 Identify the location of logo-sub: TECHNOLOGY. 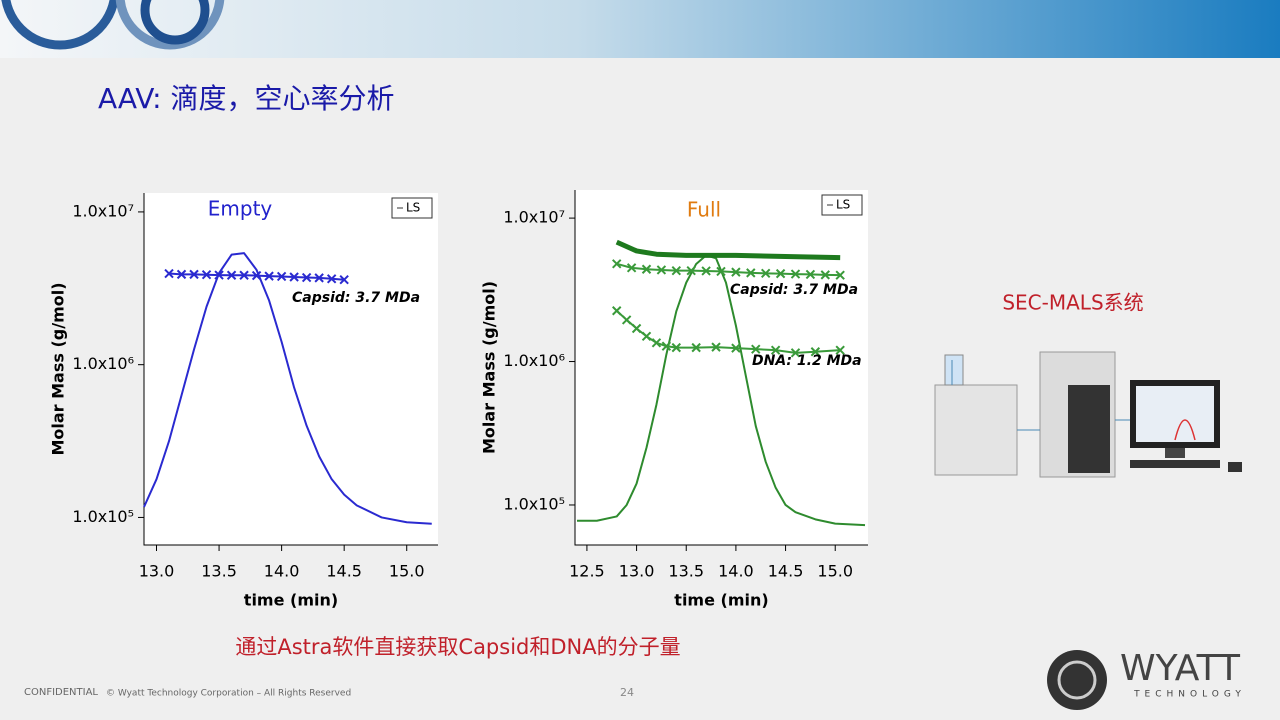
(1189, 695).